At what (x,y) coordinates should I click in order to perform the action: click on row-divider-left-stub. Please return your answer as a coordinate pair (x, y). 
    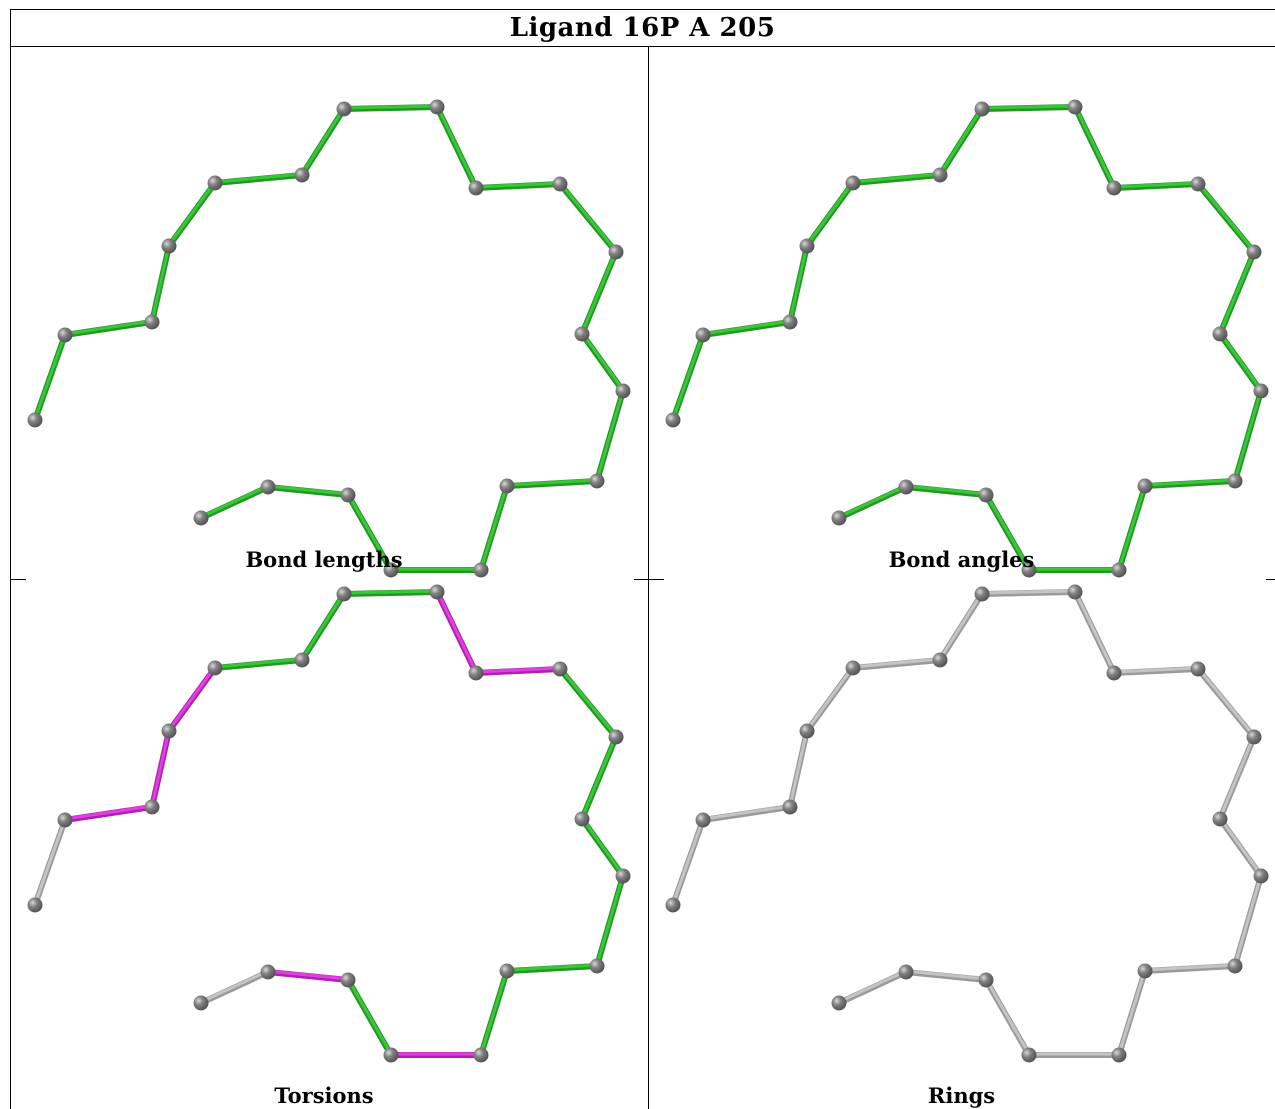
    Looking at the image, I should click on (18, 579).